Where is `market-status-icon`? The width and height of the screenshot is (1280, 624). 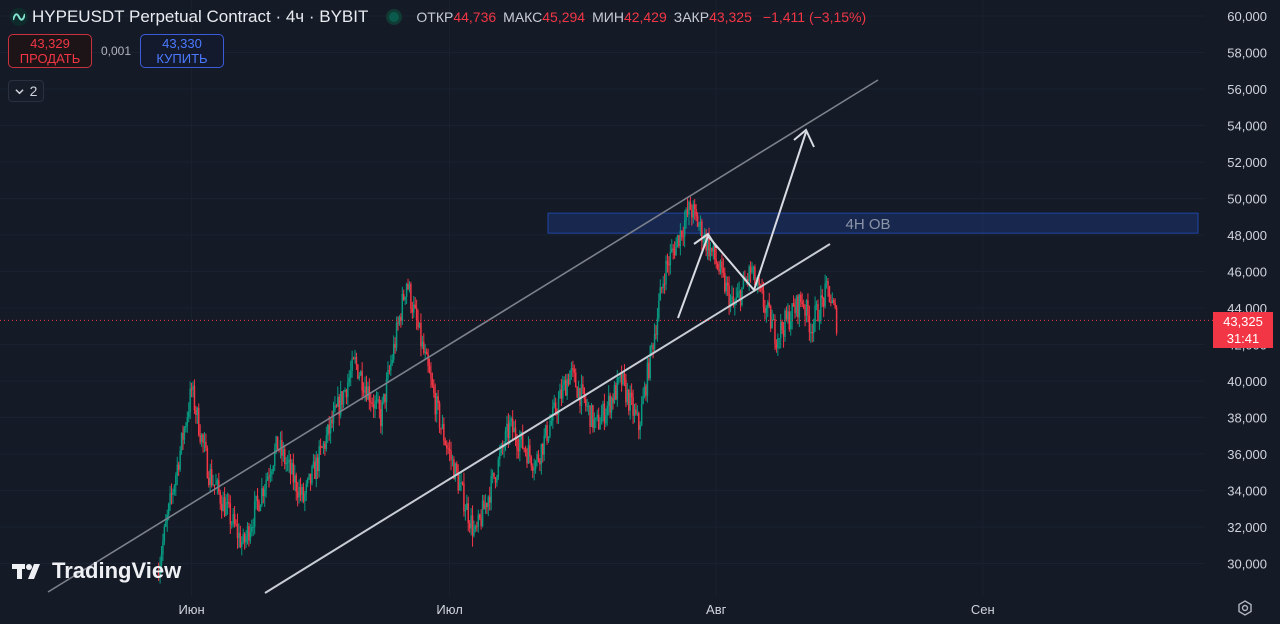
market-status-icon is located at coordinates (394, 17).